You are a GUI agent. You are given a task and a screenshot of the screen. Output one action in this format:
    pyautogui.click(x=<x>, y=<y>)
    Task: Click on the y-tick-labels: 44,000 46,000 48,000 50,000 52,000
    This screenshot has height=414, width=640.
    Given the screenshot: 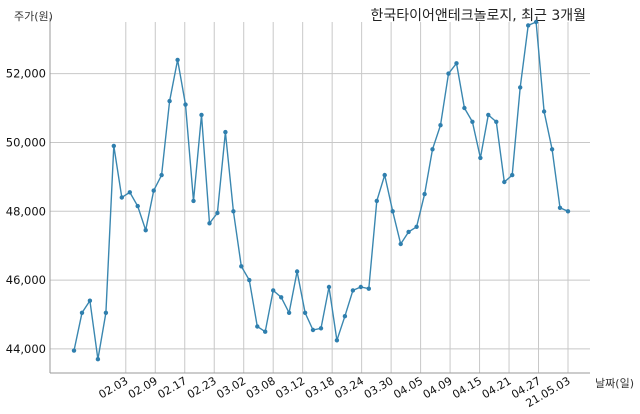 What is the action you would take?
    pyautogui.click(x=26, y=211)
    